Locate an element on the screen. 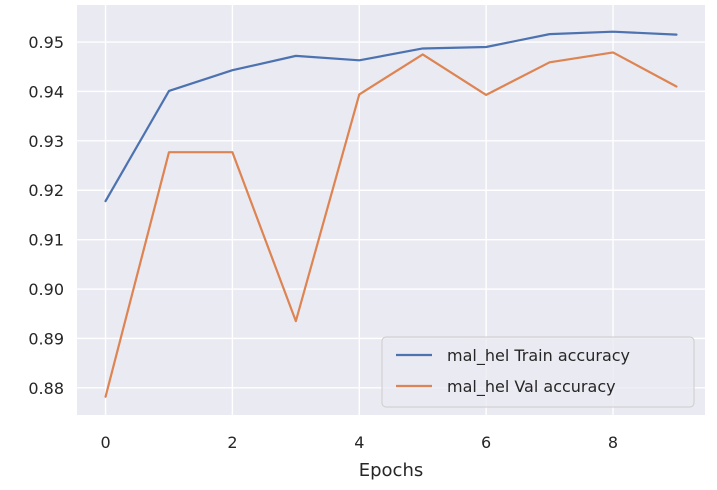  y-tick-label: 0.92 is located at coordinates (46, 190).